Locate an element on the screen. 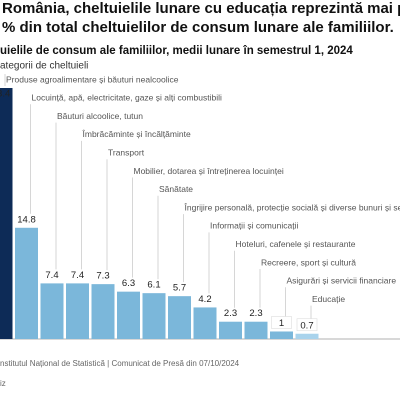 The image size is (400, 400). legend-title: ategorii de cheltuieli is located at coordinates (44, 66).